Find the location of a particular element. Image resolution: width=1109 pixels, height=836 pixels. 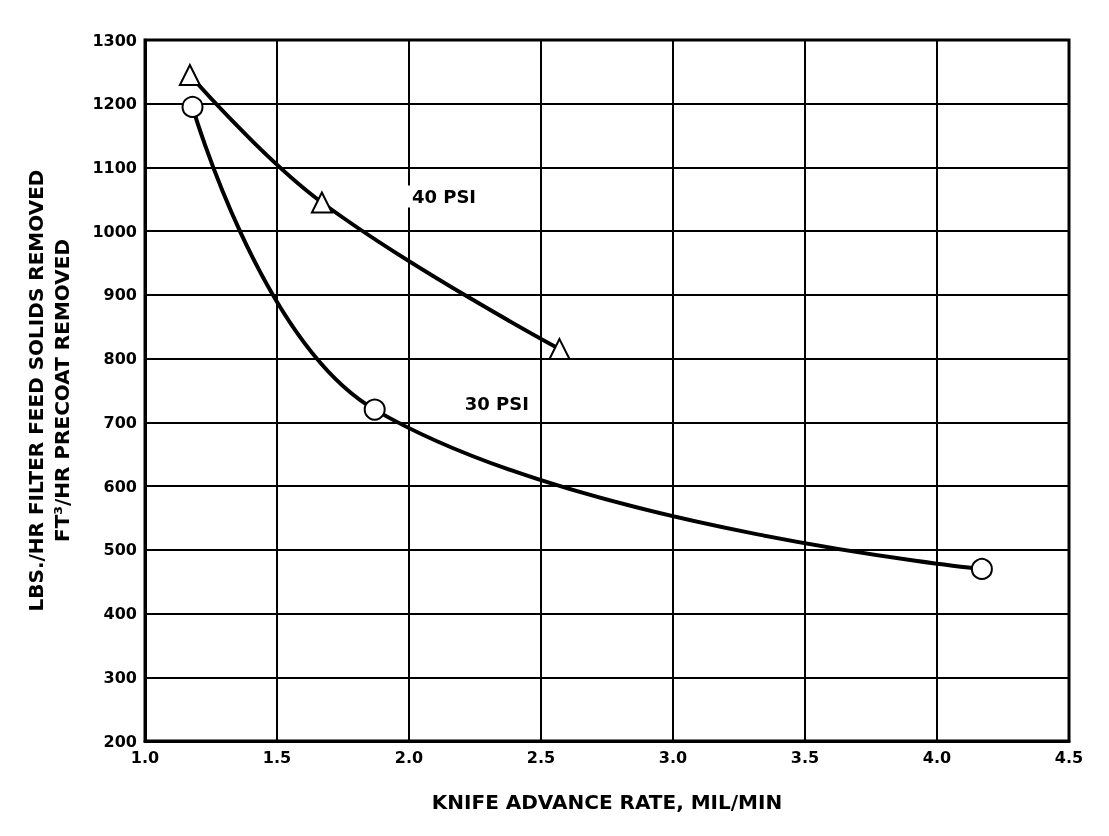

text: 40 PSI is located at coordinates (444, 196).